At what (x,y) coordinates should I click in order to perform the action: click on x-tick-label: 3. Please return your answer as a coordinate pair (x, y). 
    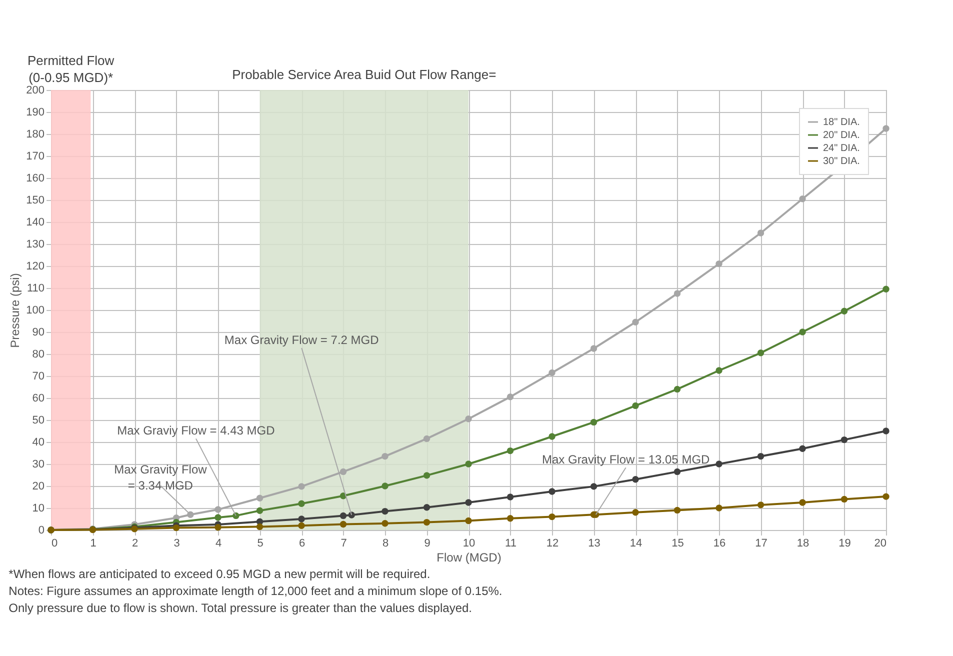
    Looking at the image, I should click on (177, 544).